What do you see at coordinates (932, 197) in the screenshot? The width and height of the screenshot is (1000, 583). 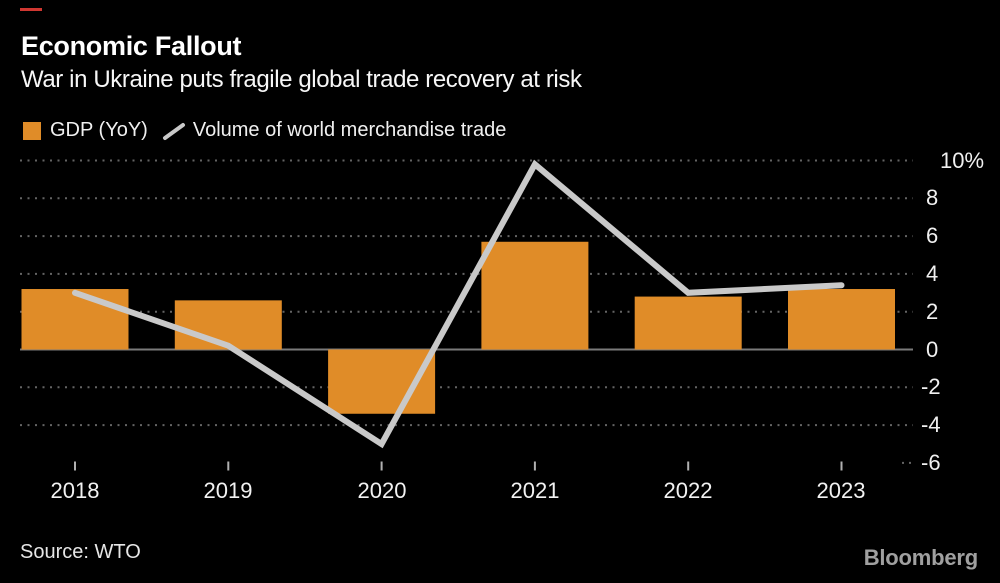 I see `y-tick-label: 8` at bounding box center [932, 197].